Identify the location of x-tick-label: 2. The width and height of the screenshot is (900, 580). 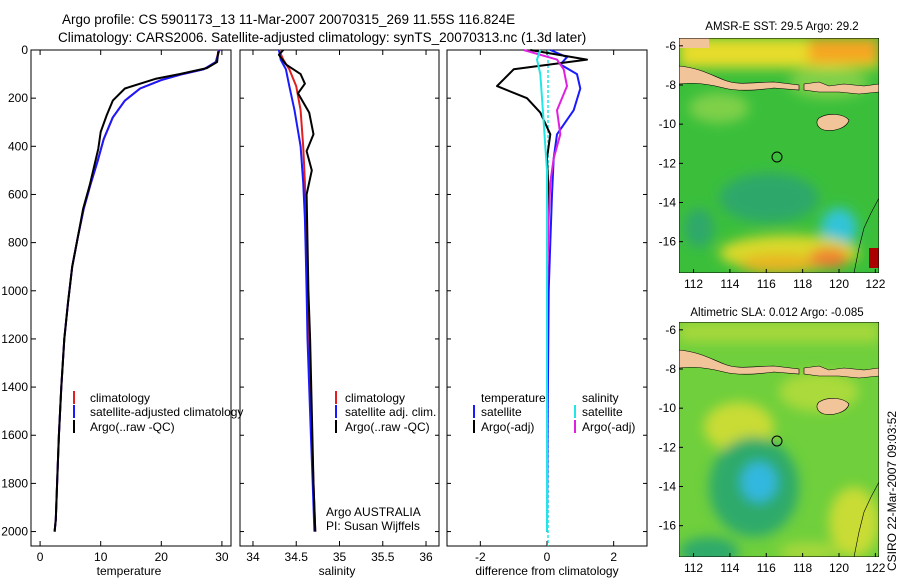
(613, 557).